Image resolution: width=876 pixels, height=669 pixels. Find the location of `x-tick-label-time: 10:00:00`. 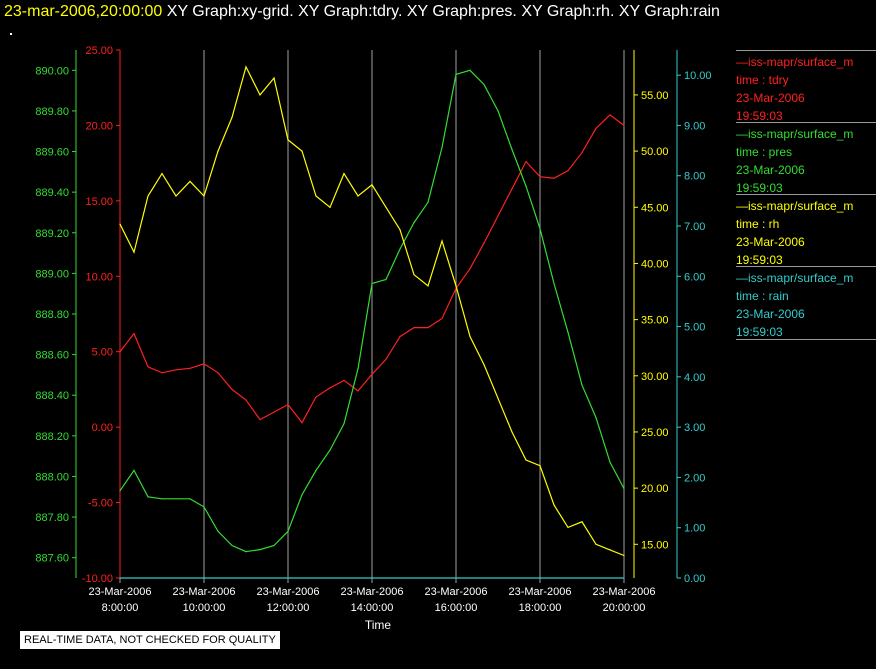

x-tick-label-time: 10:00:00 is located at coordinates (204, 608).